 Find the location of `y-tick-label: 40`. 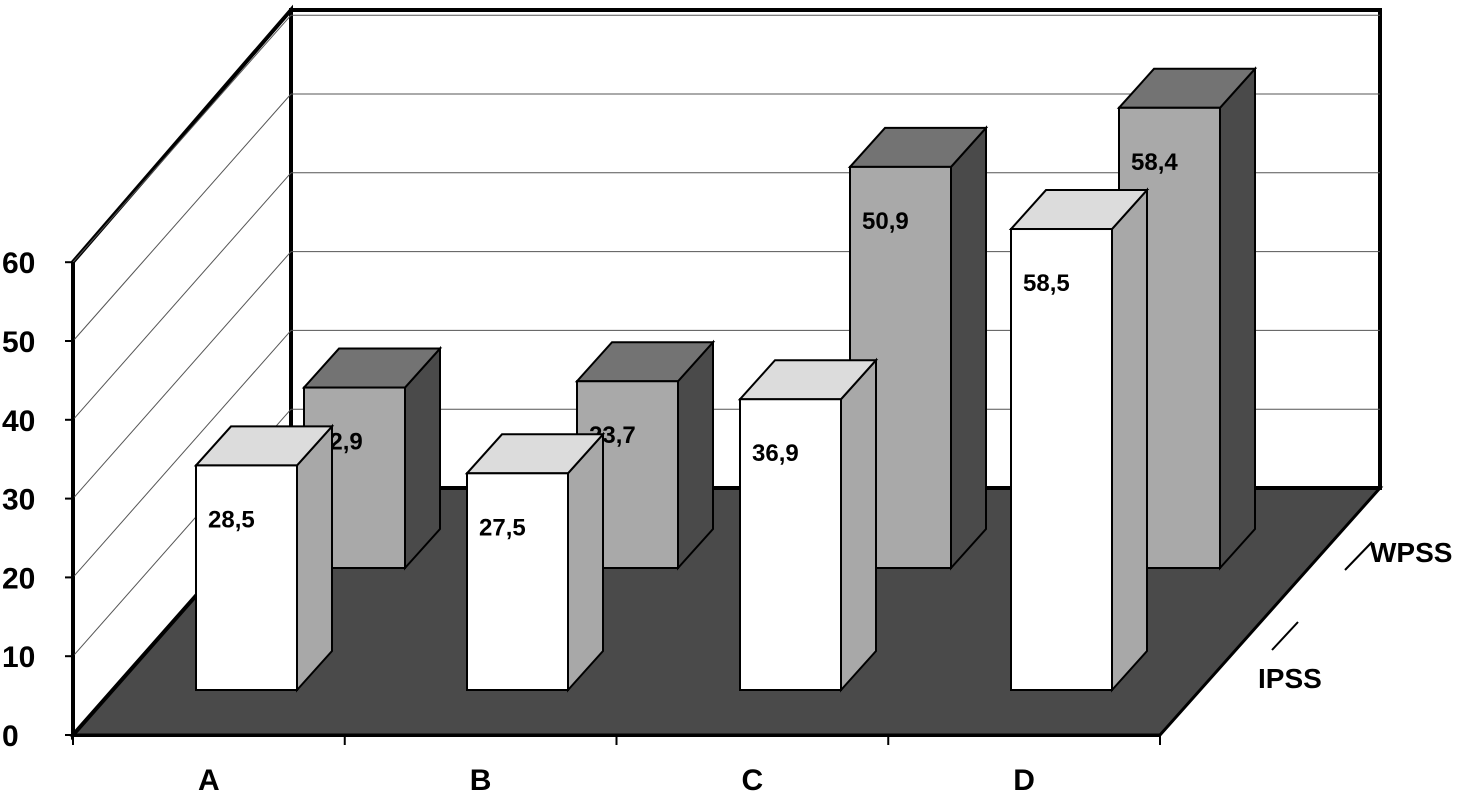

y-tick-label: 40 is located at coordinates (18, 421).